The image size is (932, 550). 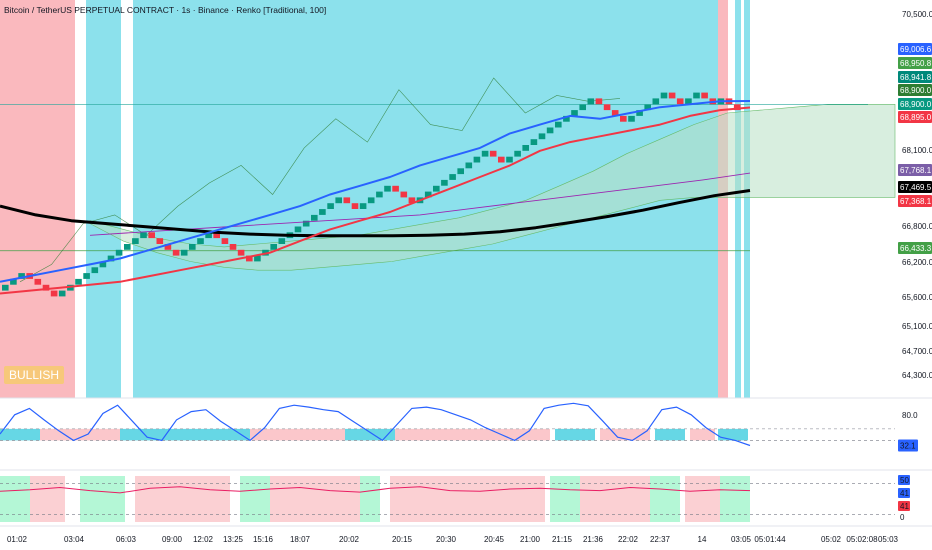 What do you see at coordinates (233, 539) in the screenshot?
I see `time-tick-label: 13:25` at bounding box center [233, 539].